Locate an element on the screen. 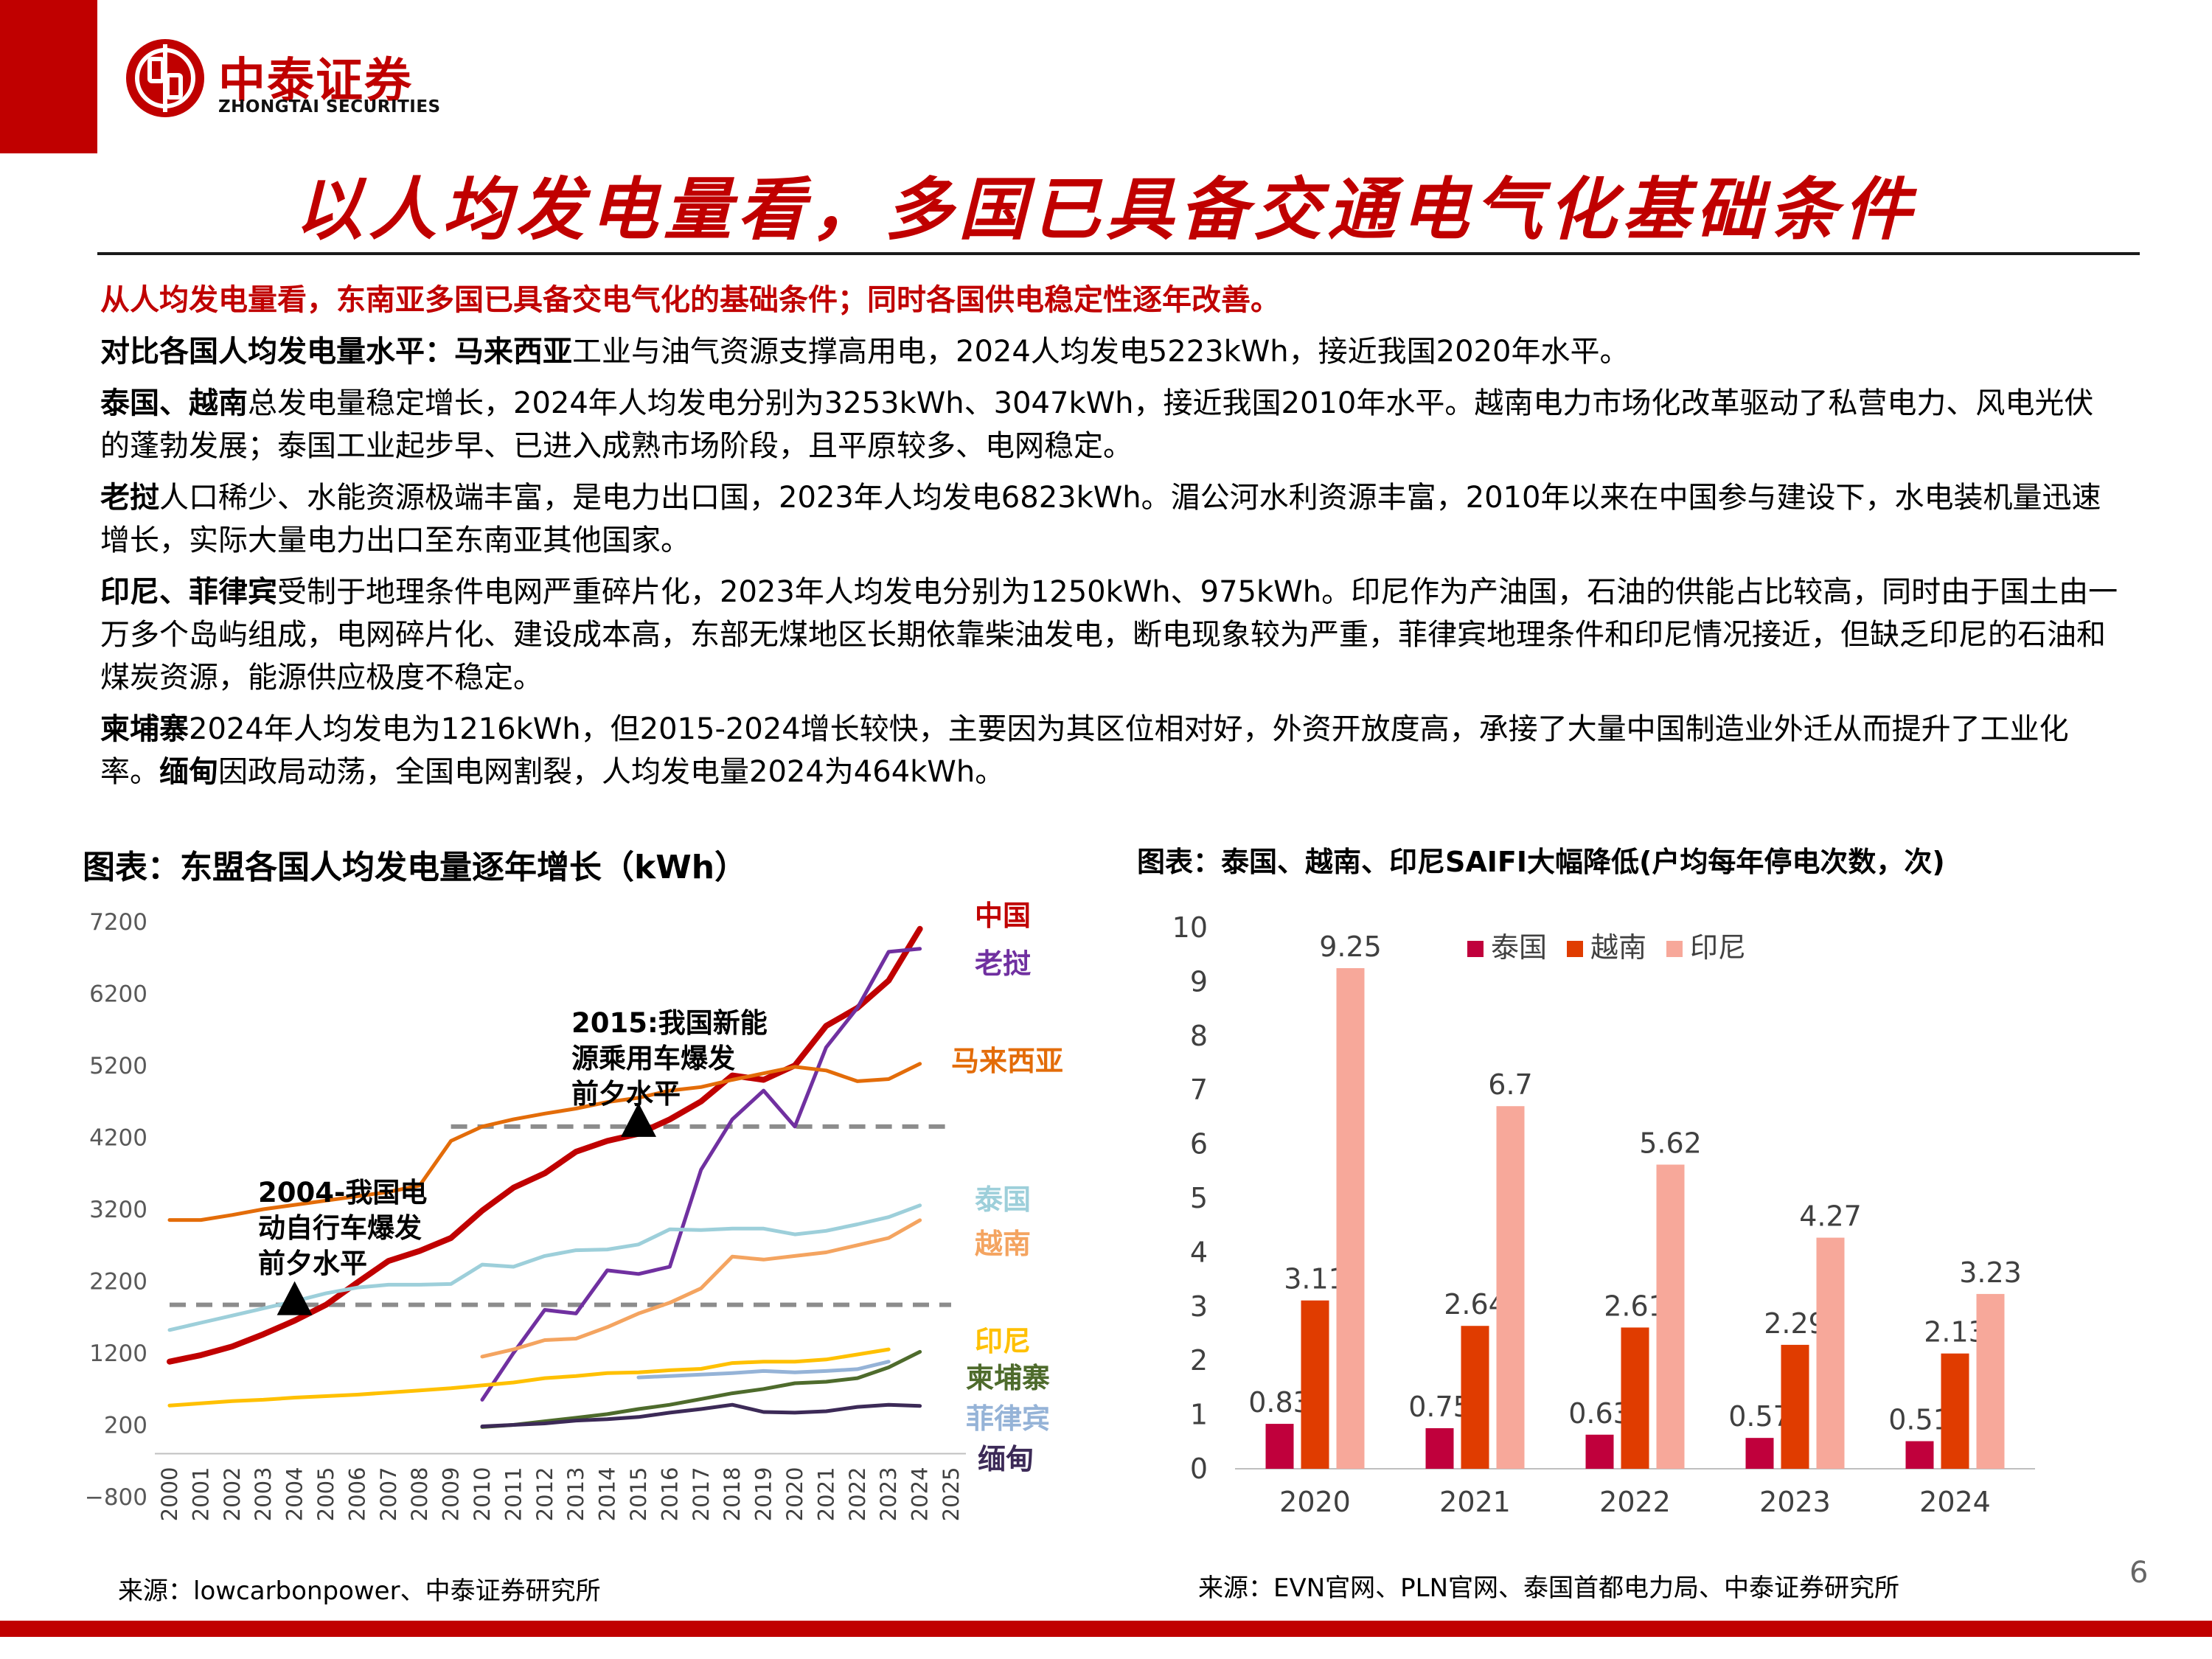 The height and width of the screenshot is (1659, 2212). data-label: 2.29 is located at coordinates (1795, 1323).